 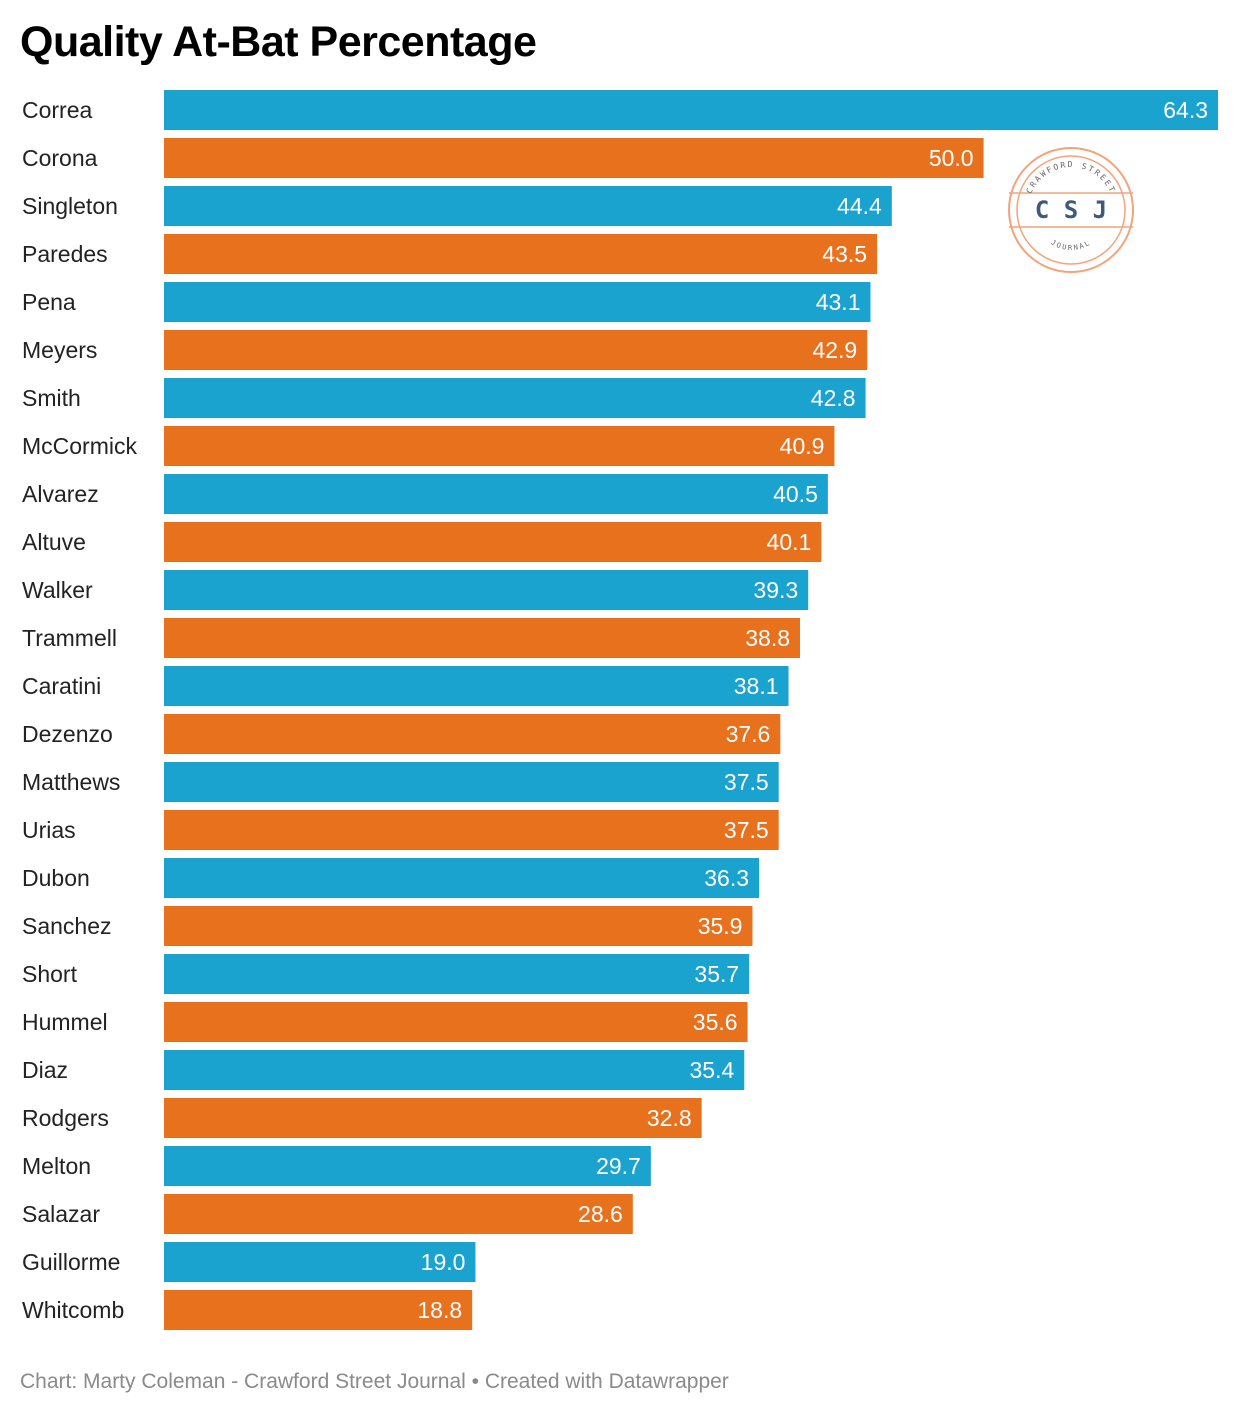 I want to click on category-label-hummel: Hummel, so click(x=65, y=1022).